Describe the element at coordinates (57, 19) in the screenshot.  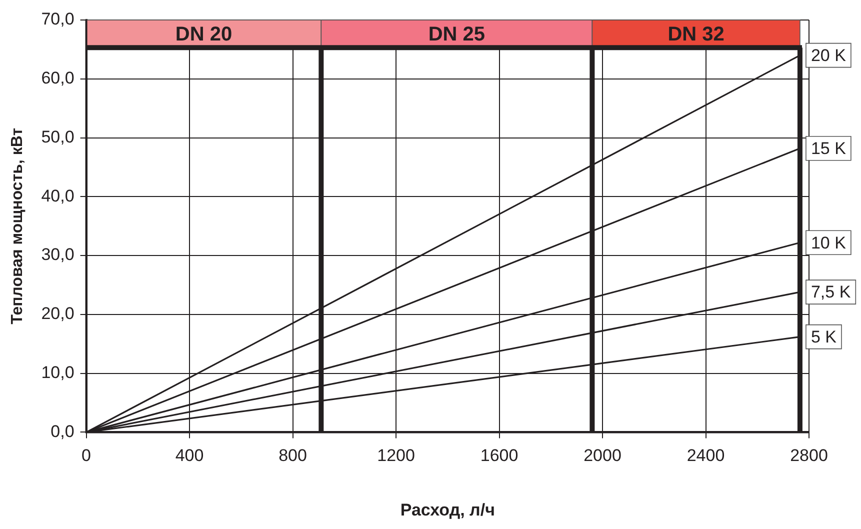
I see `y-tick-label: 70,0` at that location.